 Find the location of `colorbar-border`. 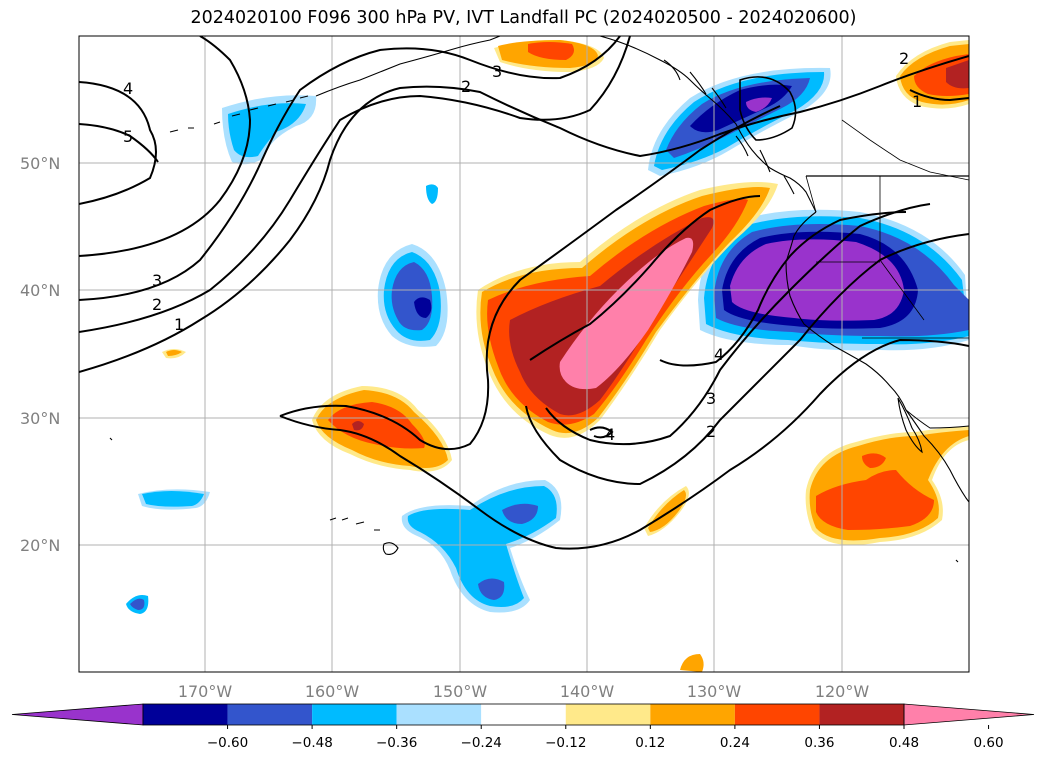

colorbar-border is located at coordinates (523, 714).